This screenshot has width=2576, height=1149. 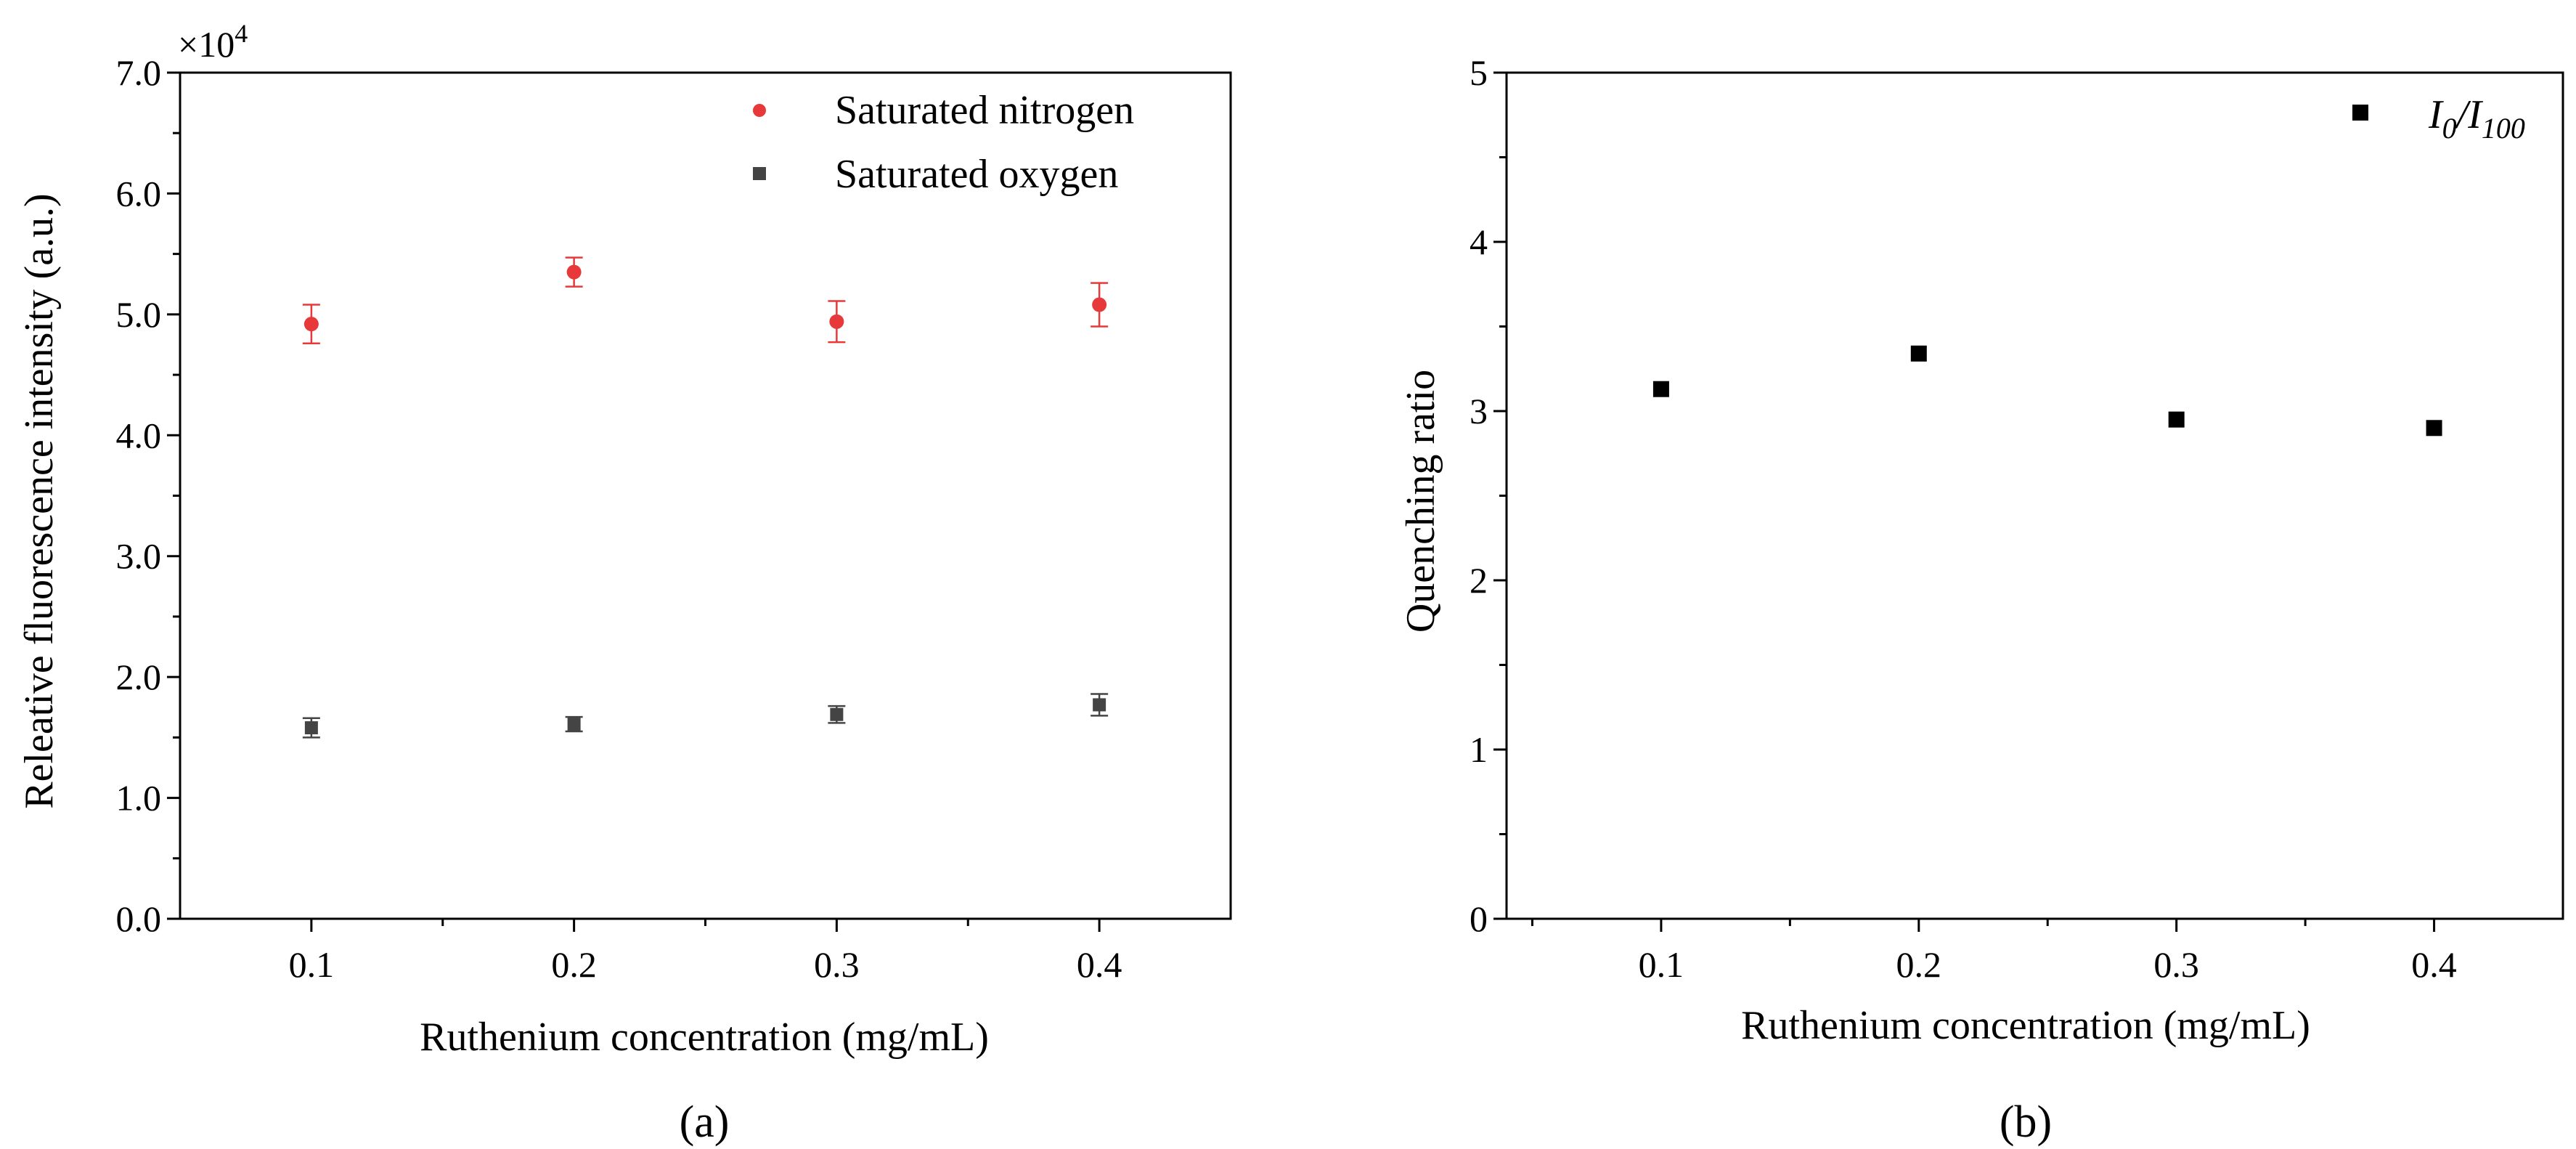 What do you see at coordinates (139, 193) in the screenshot?
I see `y-tick-label-a: 6.0` at bounding box center [139, 193].